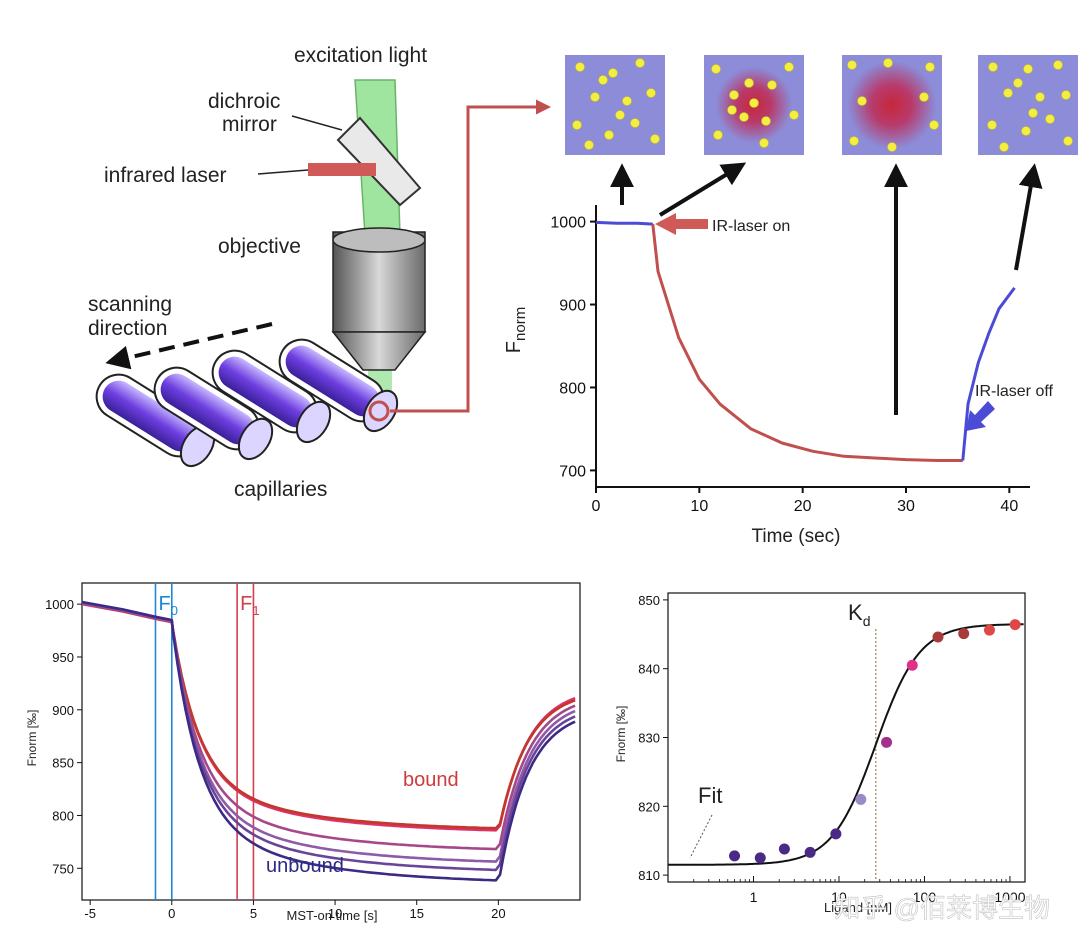 The height and width of the screenshot is (952, 1080). Describe the element at coordinates (63, 763) in the screenshot. I see `chart2-ytick-label: 850` at that location.